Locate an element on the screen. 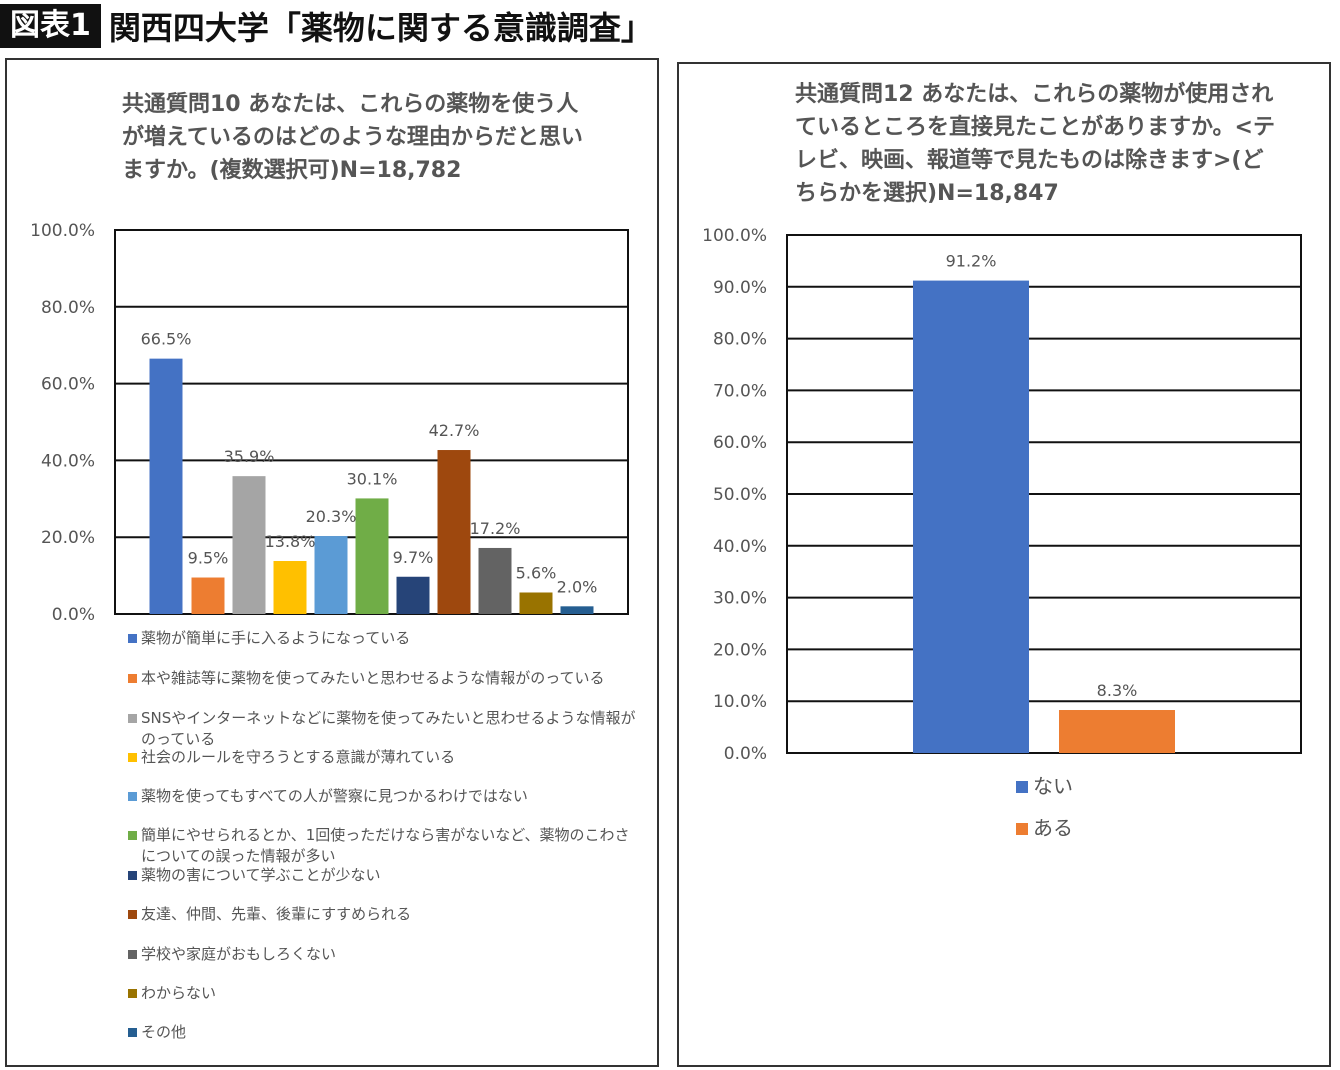  data-label: 66.5% is located at coordinates (166, 339).